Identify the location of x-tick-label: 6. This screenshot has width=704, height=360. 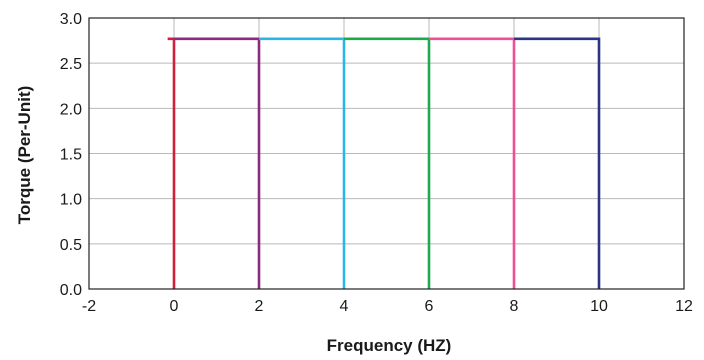
(429, 306).